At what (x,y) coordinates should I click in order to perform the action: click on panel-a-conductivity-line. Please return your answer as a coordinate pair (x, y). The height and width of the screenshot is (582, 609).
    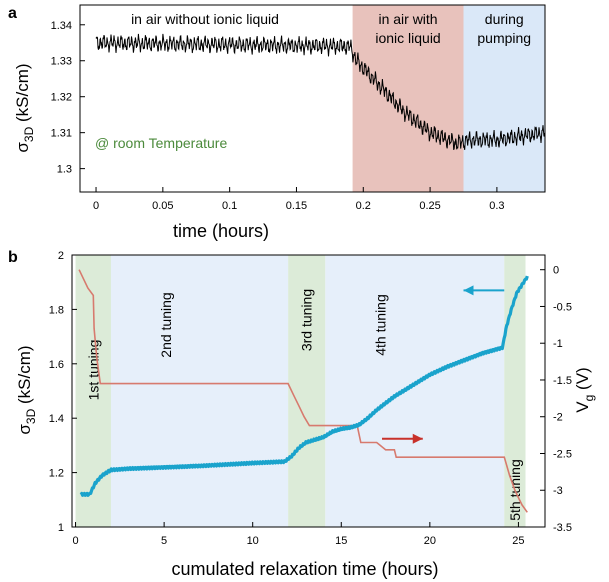
    Looking at the image, I should click on (320, 91).